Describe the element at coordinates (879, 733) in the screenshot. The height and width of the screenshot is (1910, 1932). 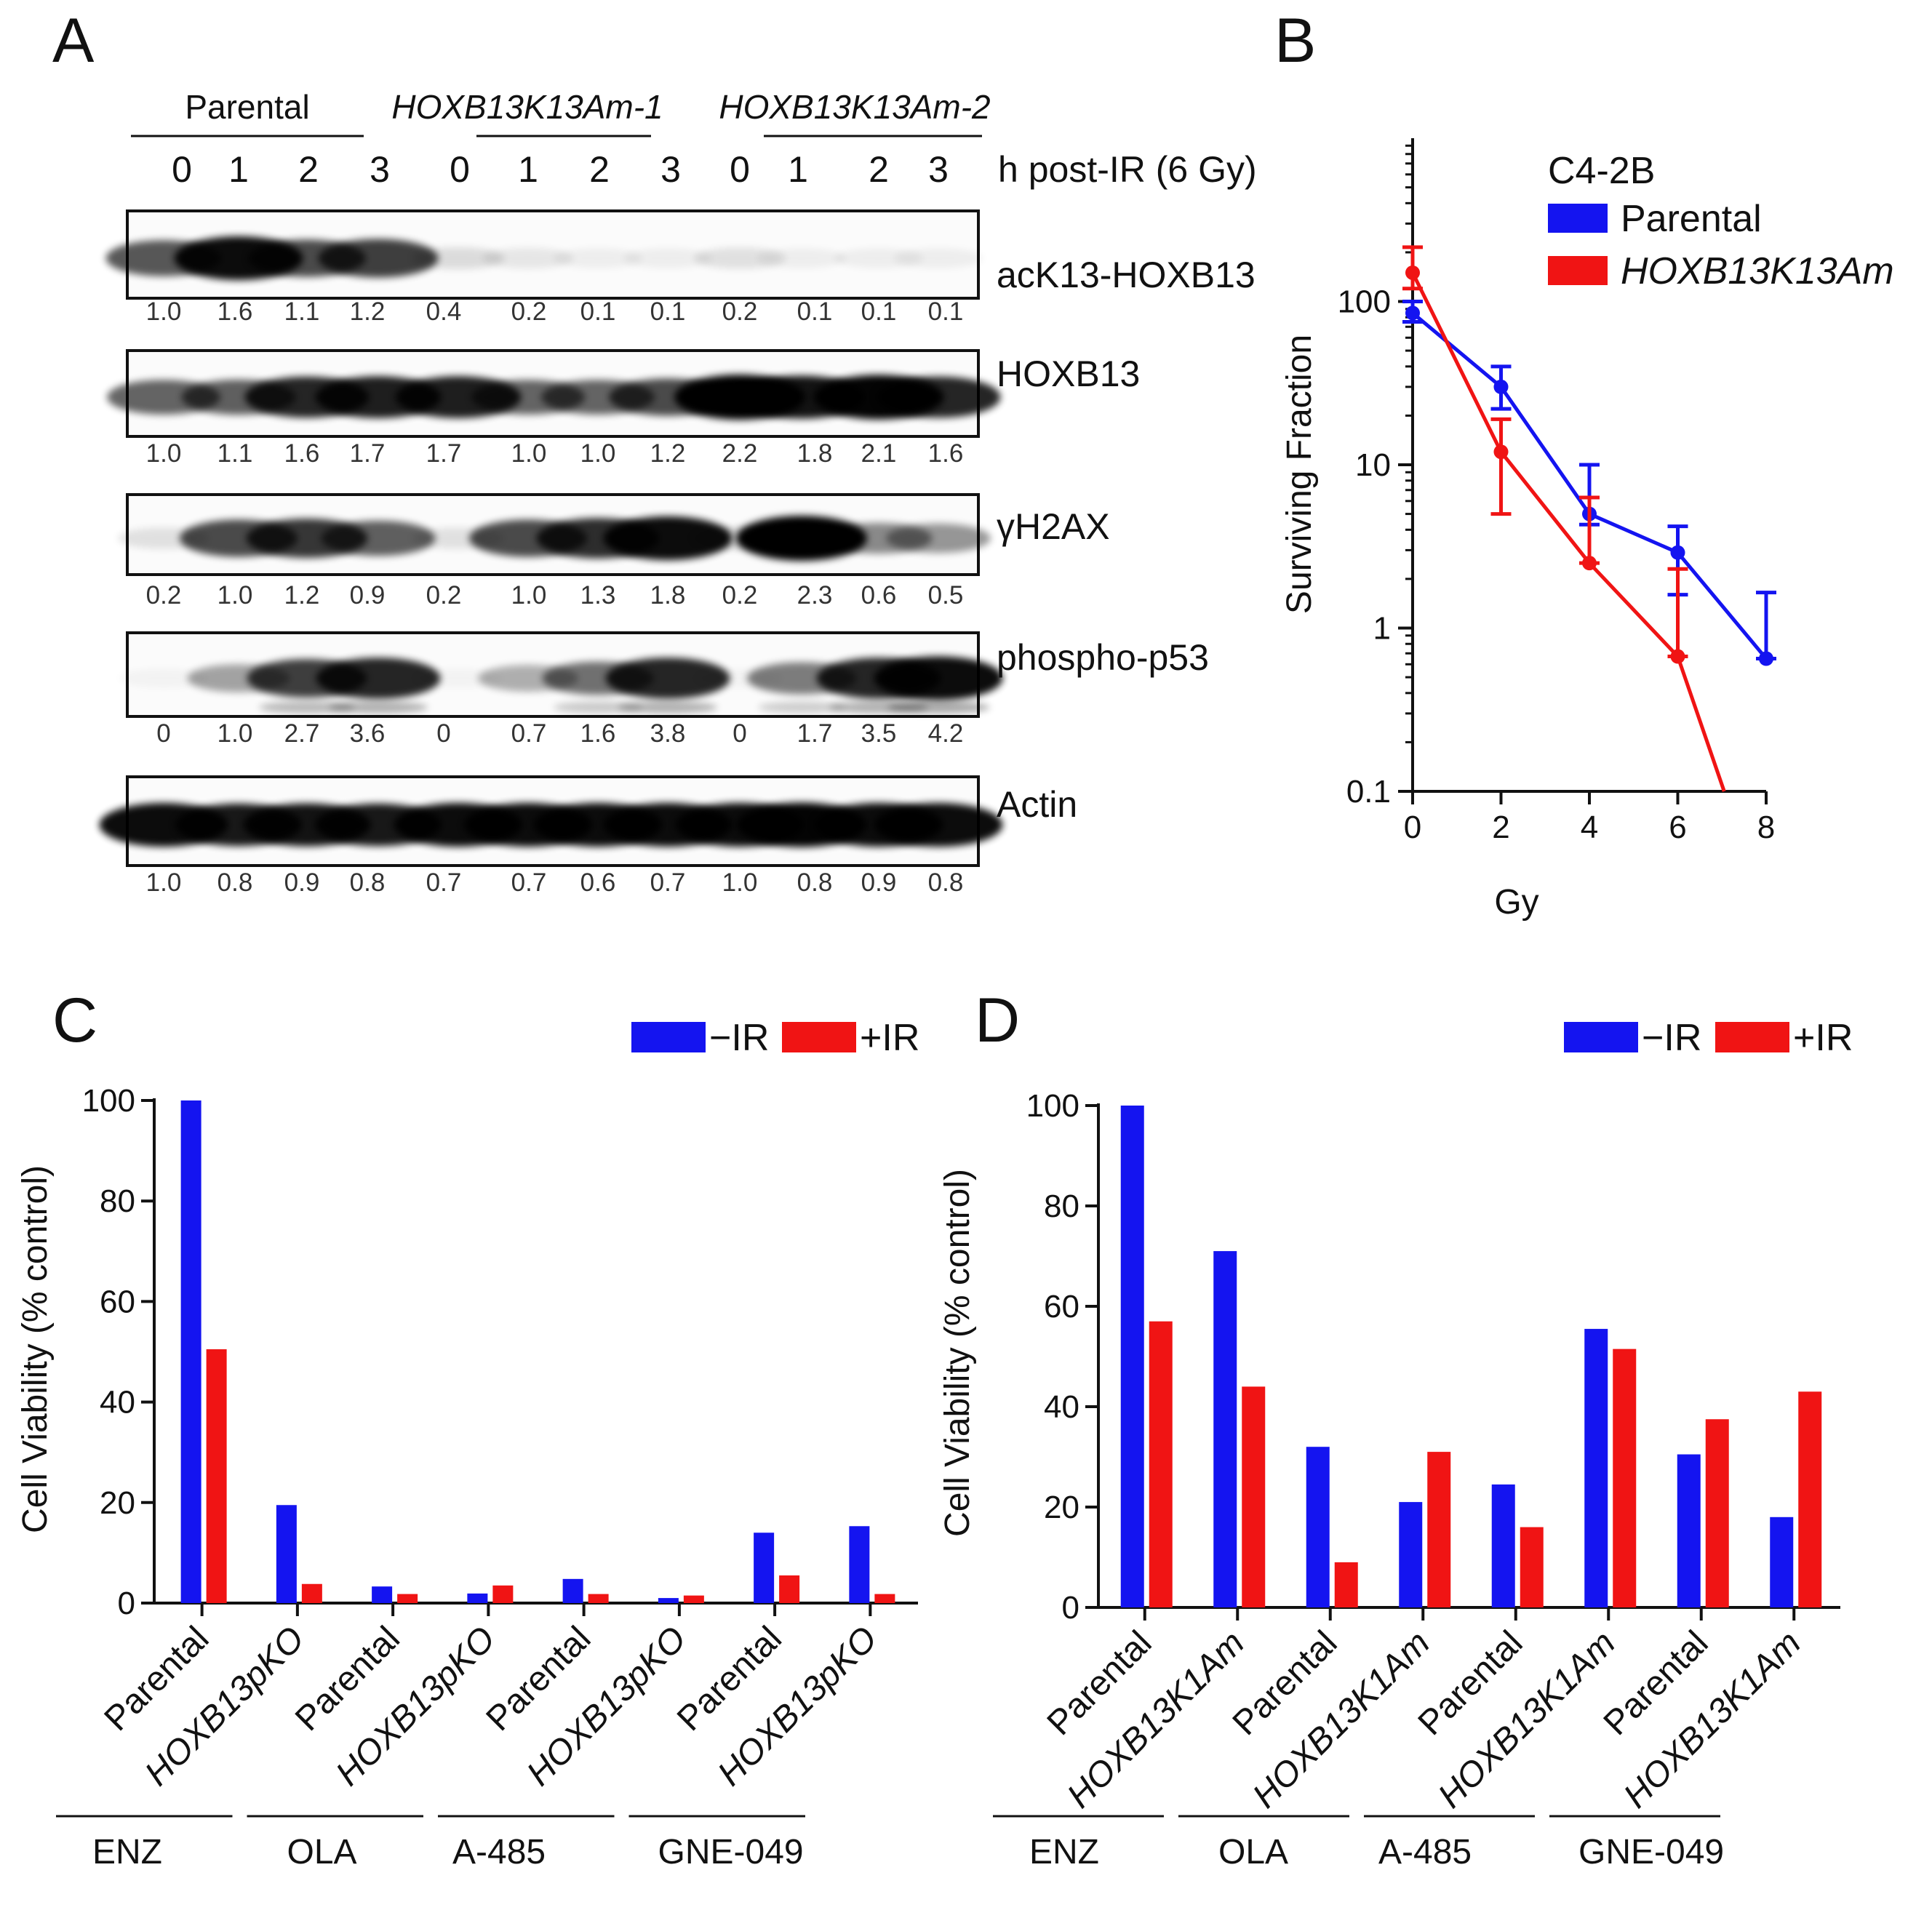
I see `blot-quant-value: 3.5` at that location.